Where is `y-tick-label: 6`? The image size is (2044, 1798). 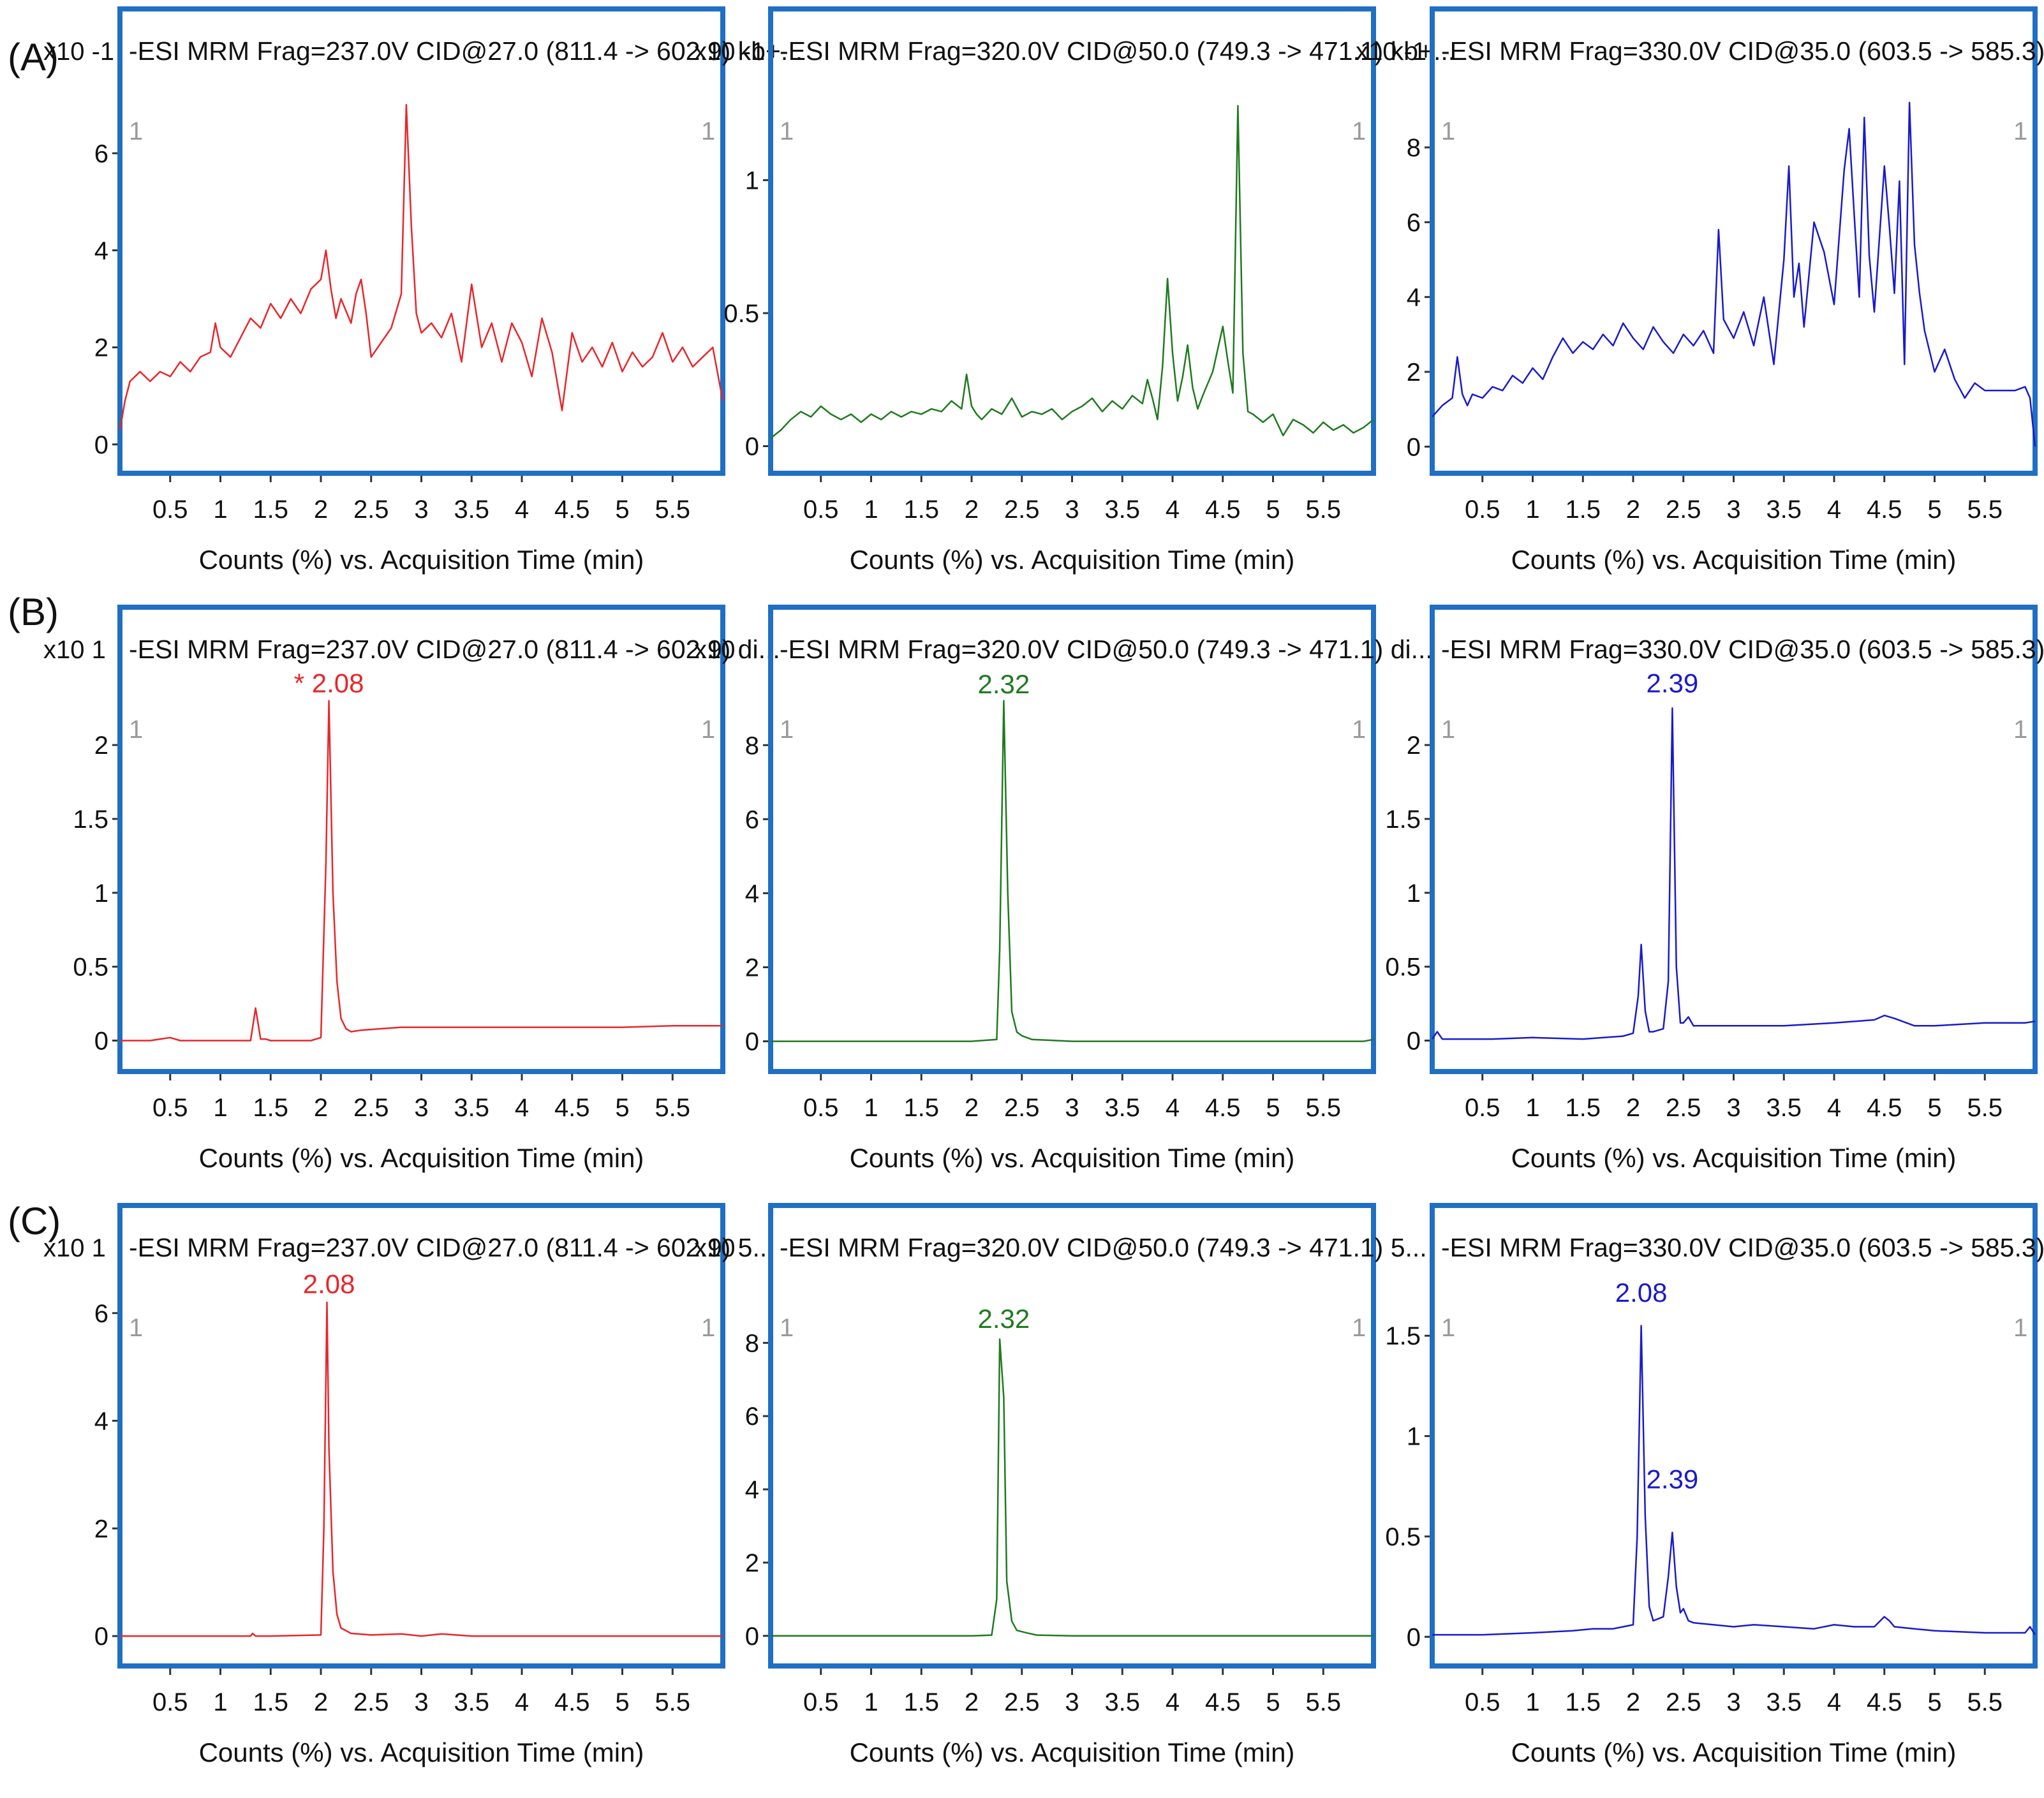 y-tick-label: 6 is located at coordinates (1414, 223).